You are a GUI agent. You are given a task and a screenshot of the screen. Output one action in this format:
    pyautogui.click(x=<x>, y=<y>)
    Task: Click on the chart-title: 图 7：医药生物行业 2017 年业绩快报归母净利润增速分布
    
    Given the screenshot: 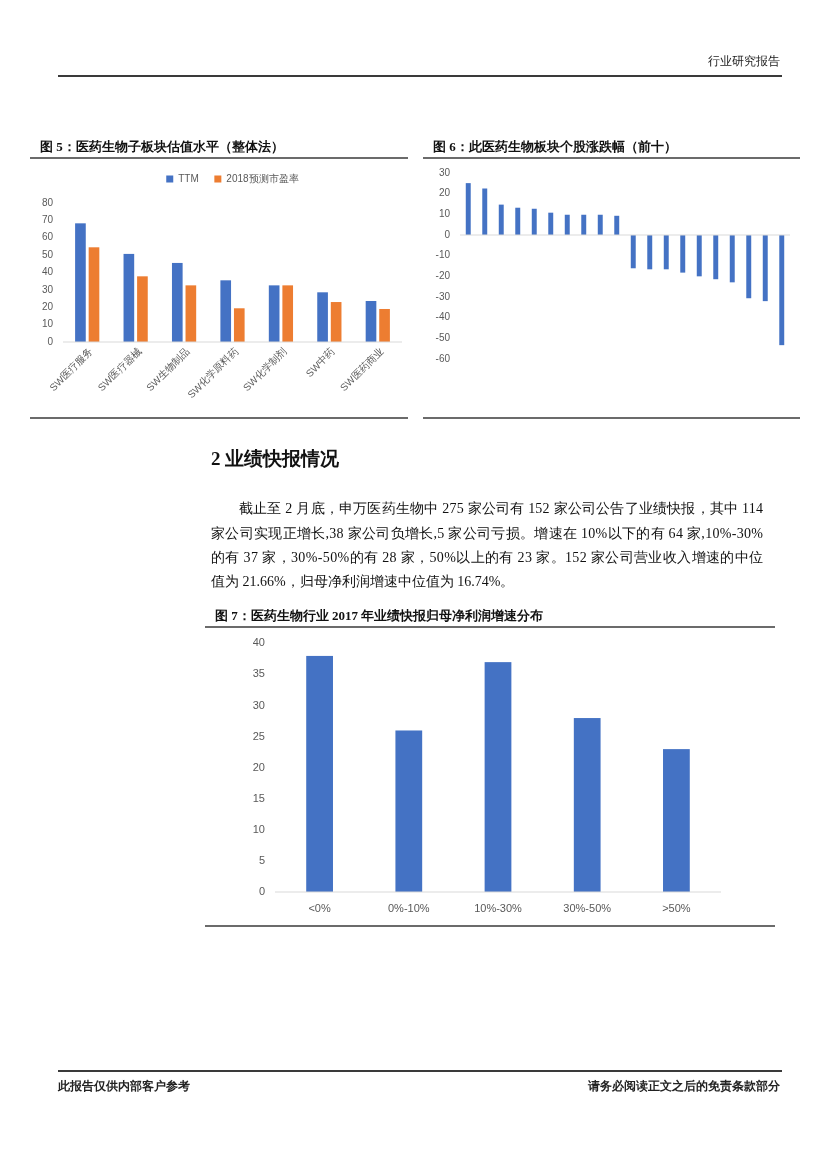 What is the action you would take?
    pyautogui.click(x=379, y=615)
    